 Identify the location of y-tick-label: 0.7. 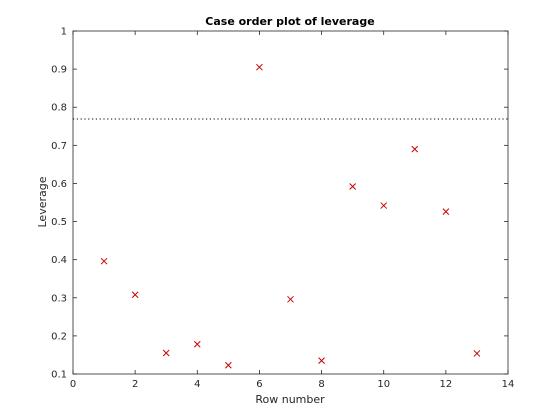
(59, 146).